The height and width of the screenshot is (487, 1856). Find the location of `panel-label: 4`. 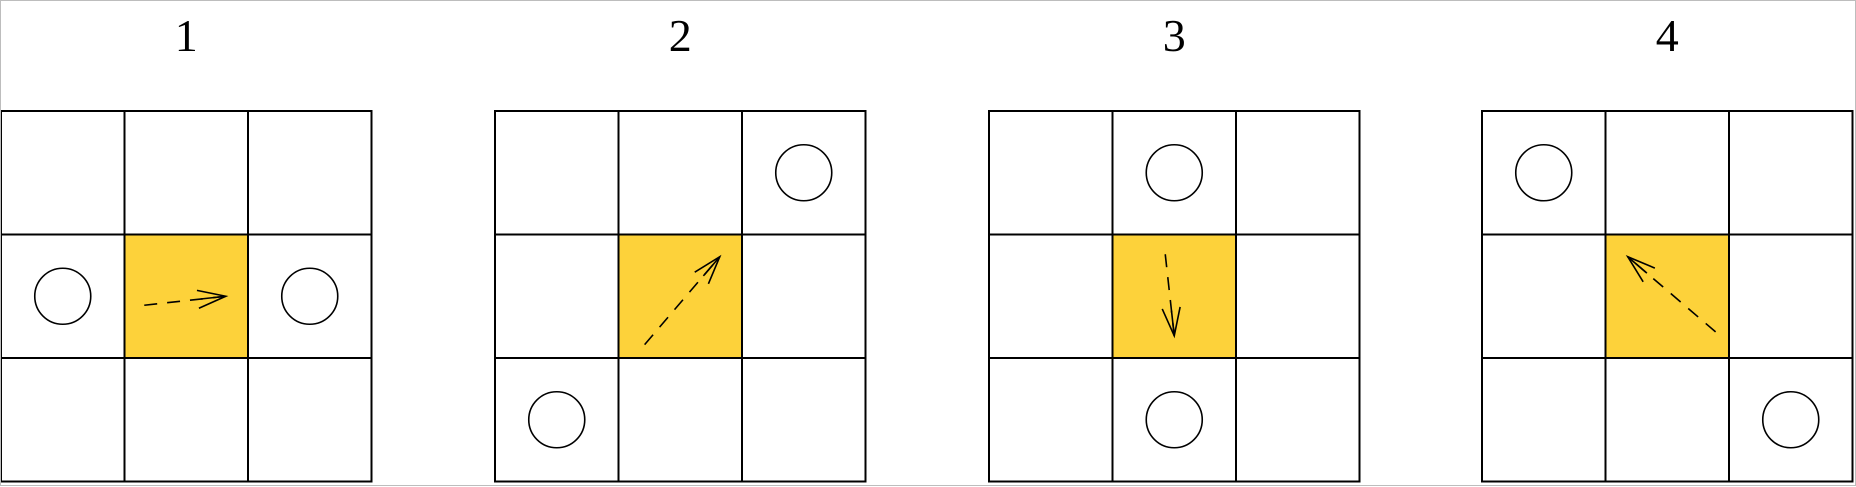

panel-label: 4 is located at coordinates (1667, 35).